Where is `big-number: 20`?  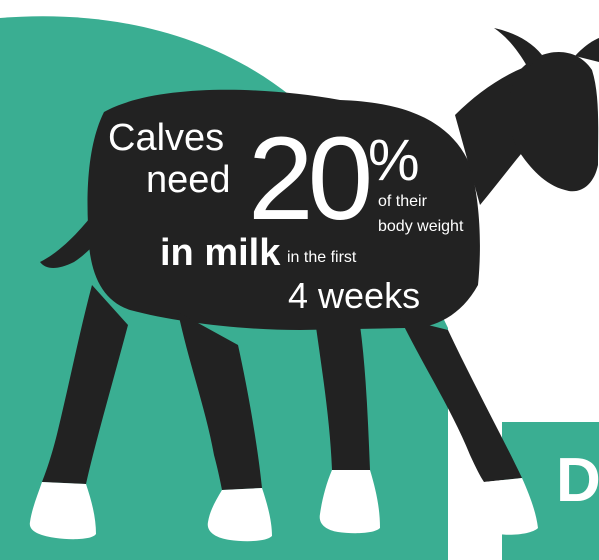
big-number: 20 is located at coordinates (310, 179).